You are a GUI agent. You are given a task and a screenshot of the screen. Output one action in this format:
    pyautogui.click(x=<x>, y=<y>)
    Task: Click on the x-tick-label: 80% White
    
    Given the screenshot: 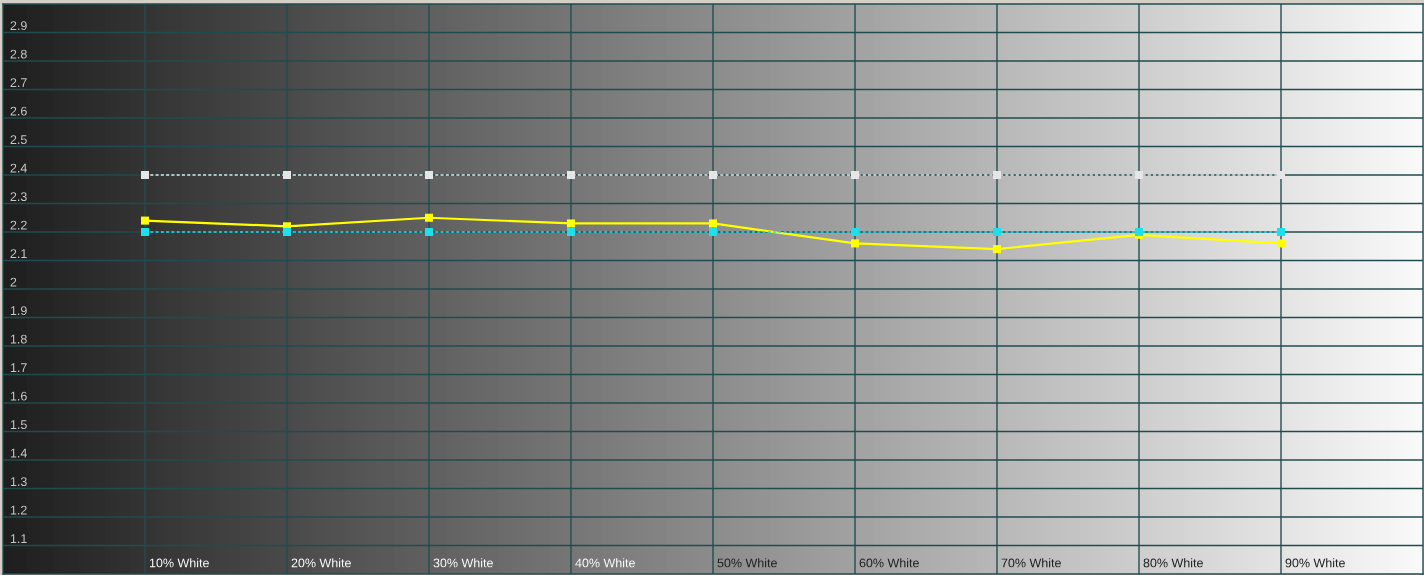 What is the action you would take?
    pyautogui.click(x=1173, y=563)
    